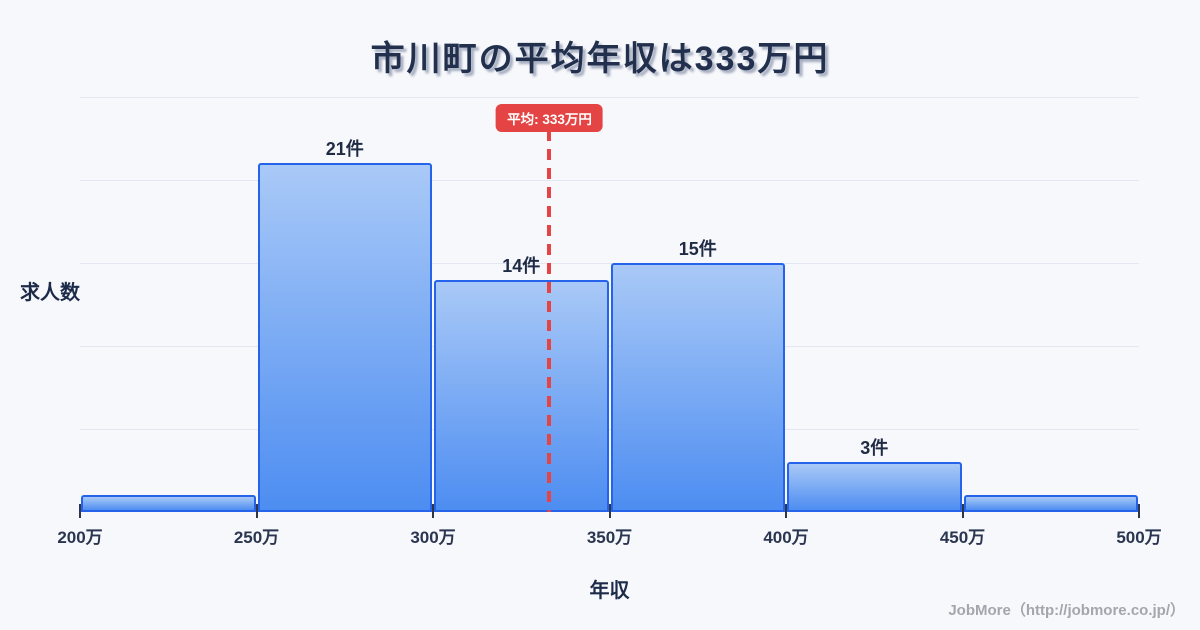 The image size is (1200, 630). What do you see at coordinates (609, 537) in the screenshot?
I see `x-axis-tick-label: 350万` at bounding box center [609, 537].